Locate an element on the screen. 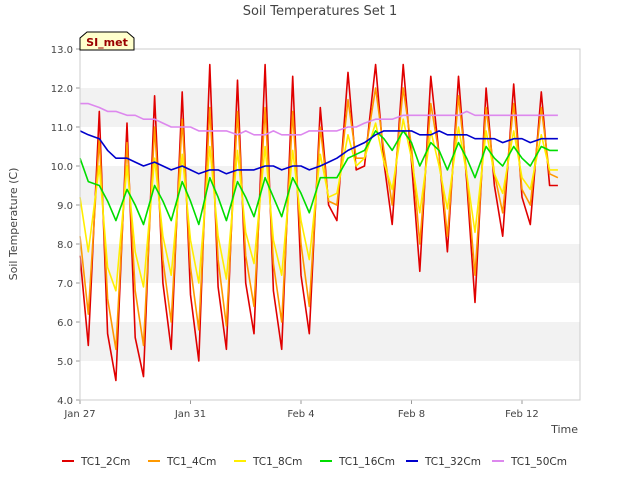 This screenshot has height=484, width=640. site-badge: SI_met is located at coordinates (107, 41).